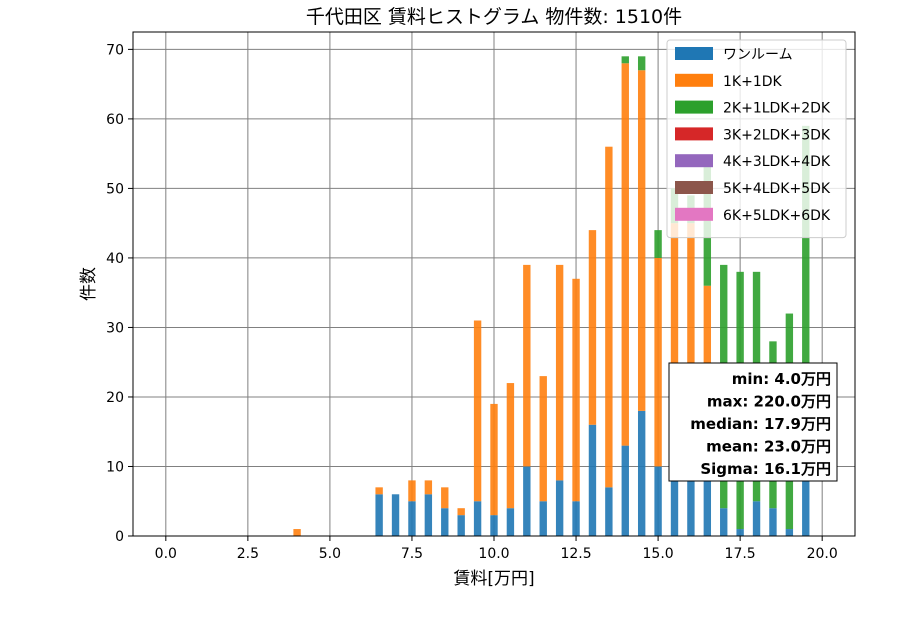 The image size is (900, 630). Describe the element at coordinates (248, 554) in the screenshot. I see `x-tick-label: 2.5` at that location.